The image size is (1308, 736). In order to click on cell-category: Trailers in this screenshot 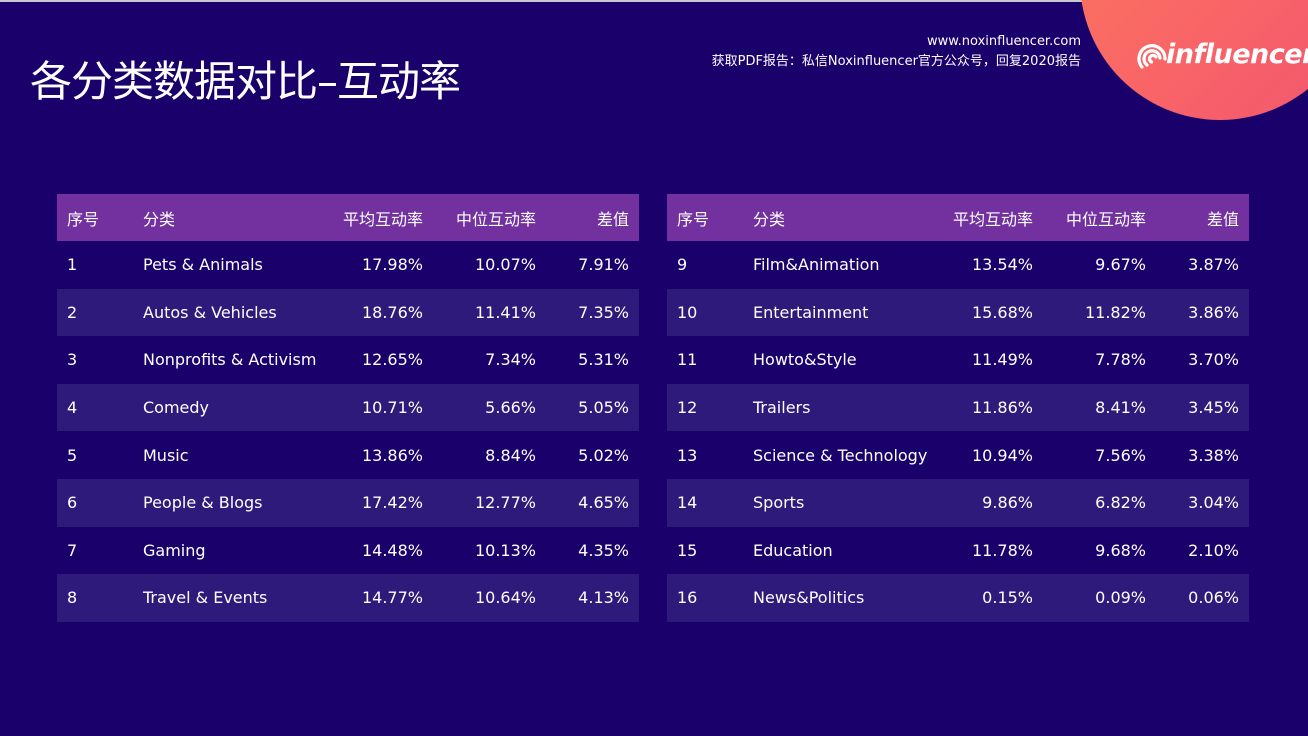, I will do `click(838, 407)`.